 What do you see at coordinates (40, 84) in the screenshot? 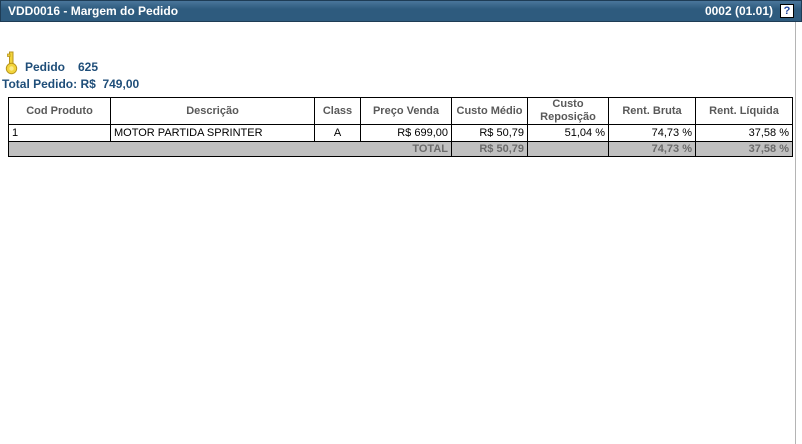
I see `total-pedido-label: Total Pedido:` at bounding box center [40, 84].